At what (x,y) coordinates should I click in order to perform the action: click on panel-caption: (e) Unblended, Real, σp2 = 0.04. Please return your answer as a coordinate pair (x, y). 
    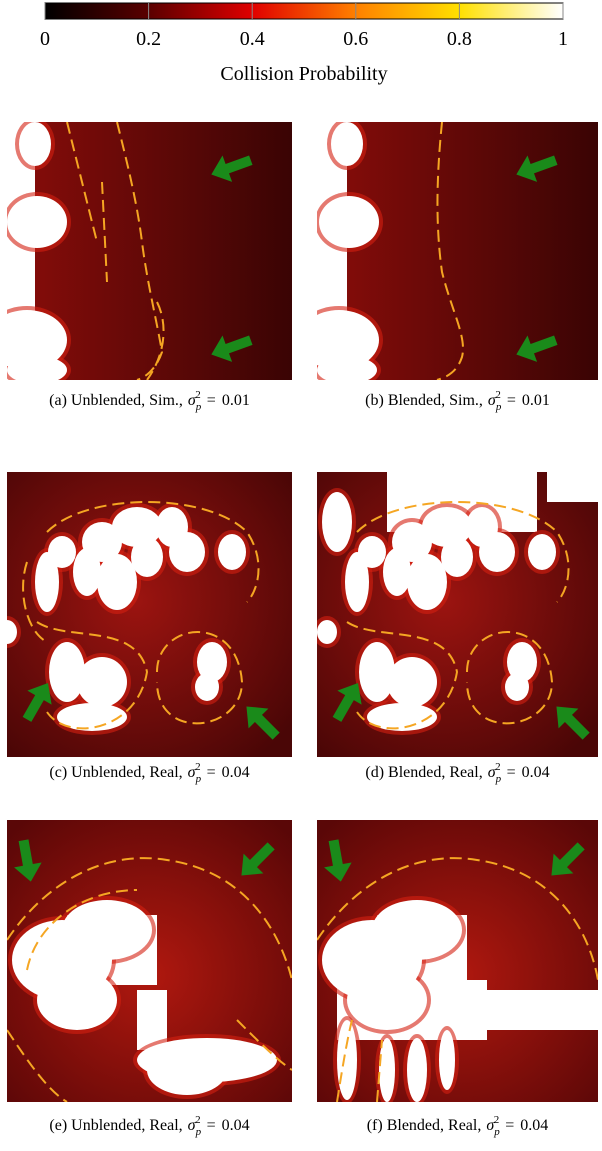
    Looking at the image, I should click on (149, 1126).